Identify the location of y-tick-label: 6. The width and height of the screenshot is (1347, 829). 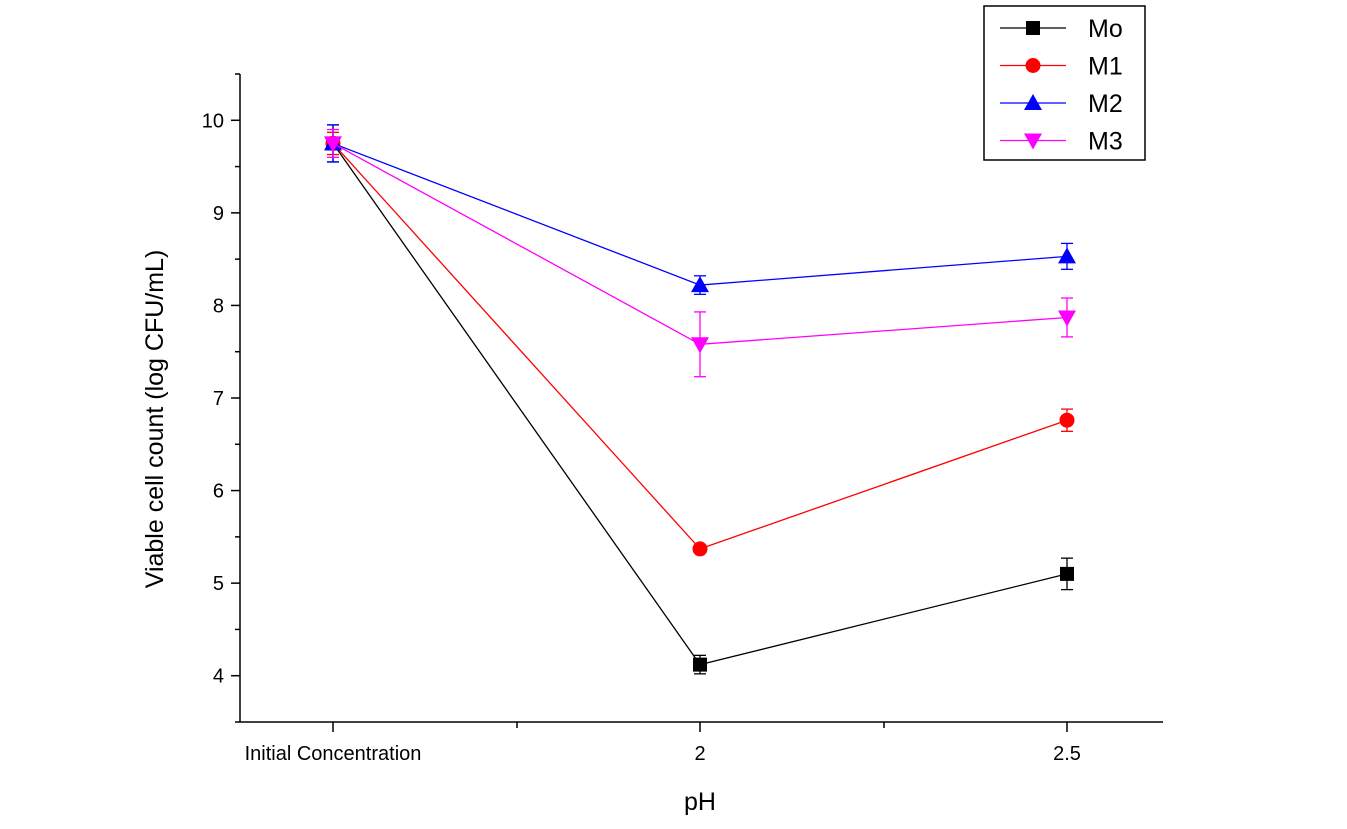
(218, 492).